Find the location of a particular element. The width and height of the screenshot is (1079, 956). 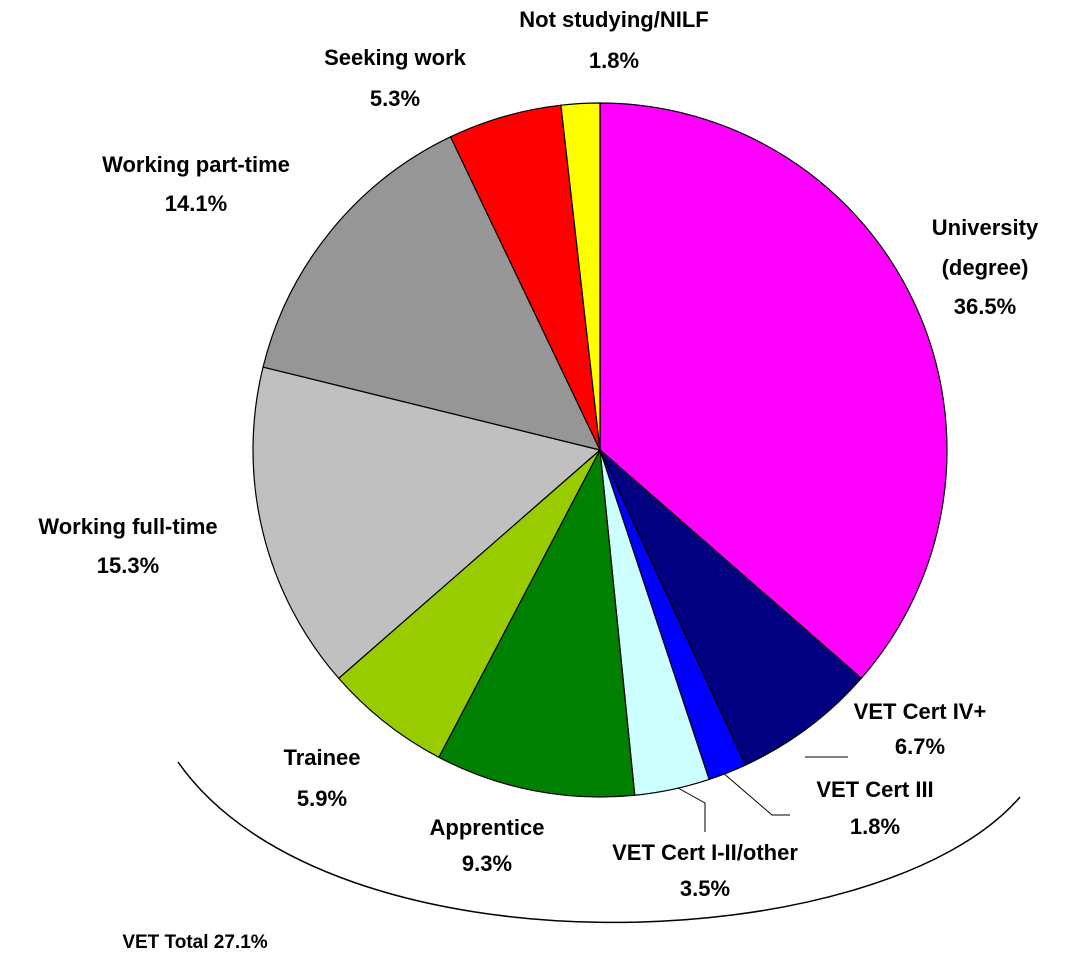

value-label: 5.3% is located at coordinates (395, 98).